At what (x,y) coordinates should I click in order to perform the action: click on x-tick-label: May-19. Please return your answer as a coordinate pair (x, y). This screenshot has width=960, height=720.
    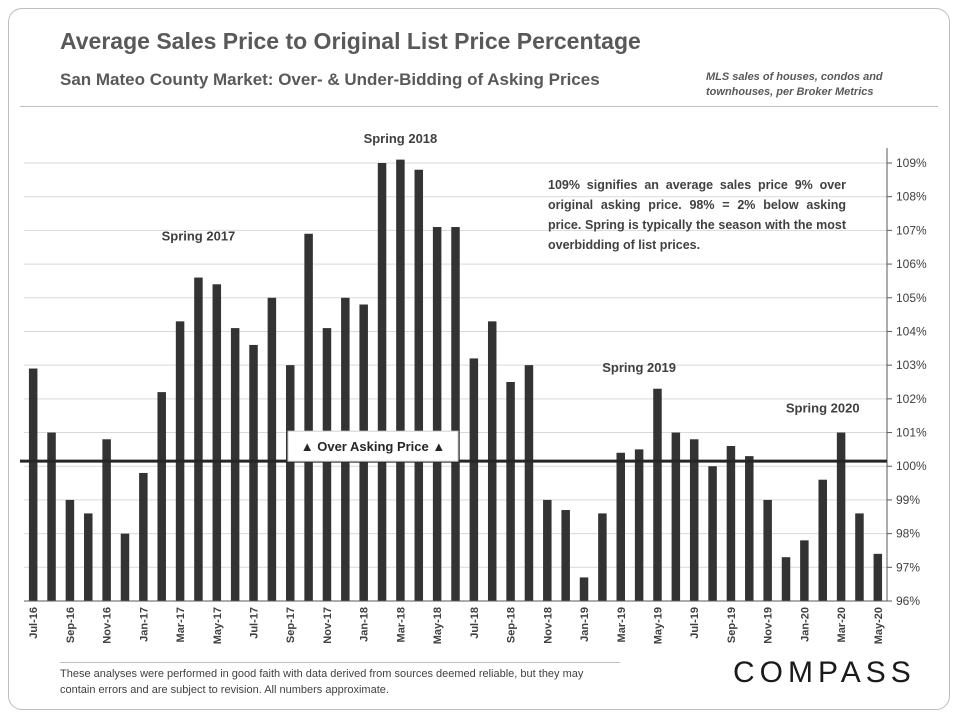
    Looking at the image, I should click on (658, 625).